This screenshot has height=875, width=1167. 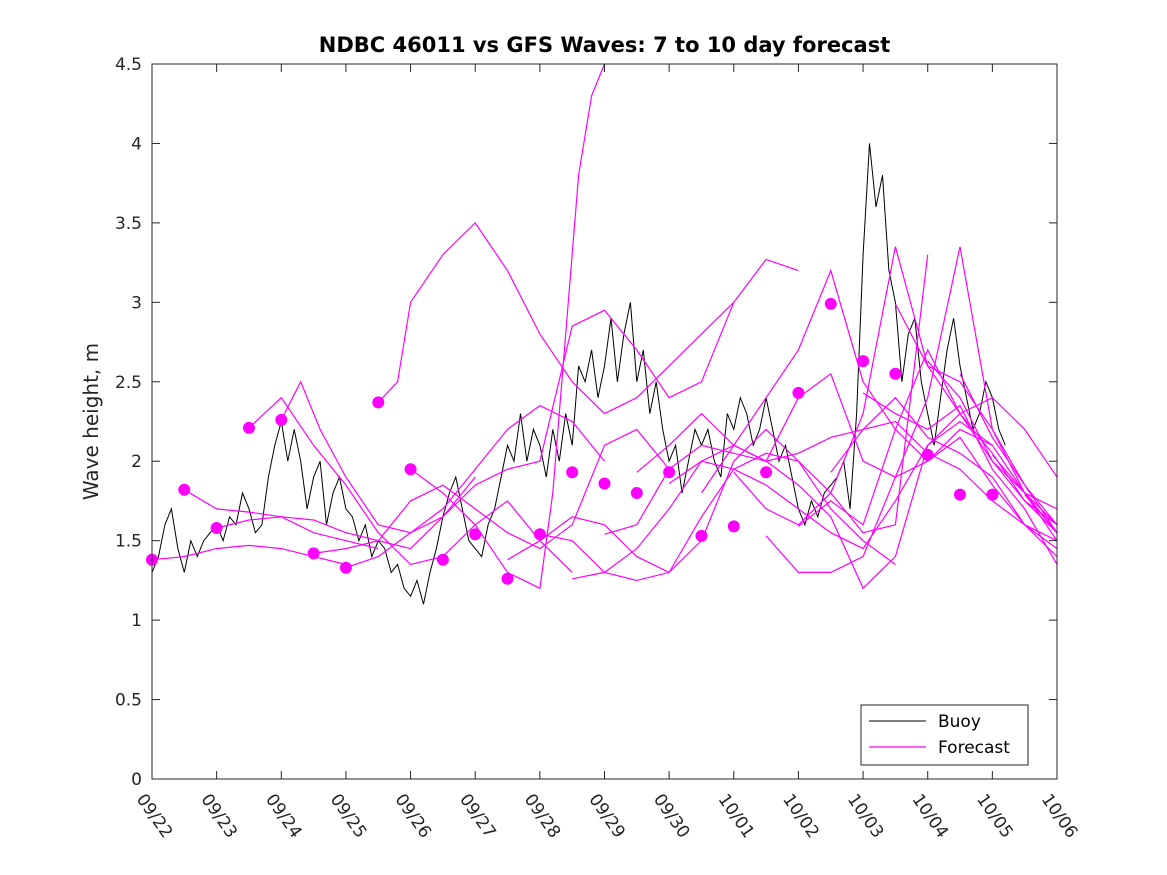 What do you see at coordinates (136, 303) in the screenshot?
I see `y-tick-label: 3` at bounding box center [136, 303].